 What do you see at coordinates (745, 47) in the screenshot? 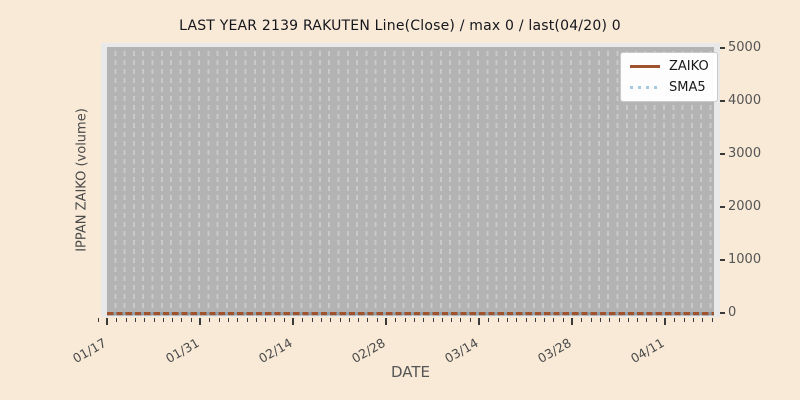
I see `y-tick-label: 5000` at bounding box center [745, 47].